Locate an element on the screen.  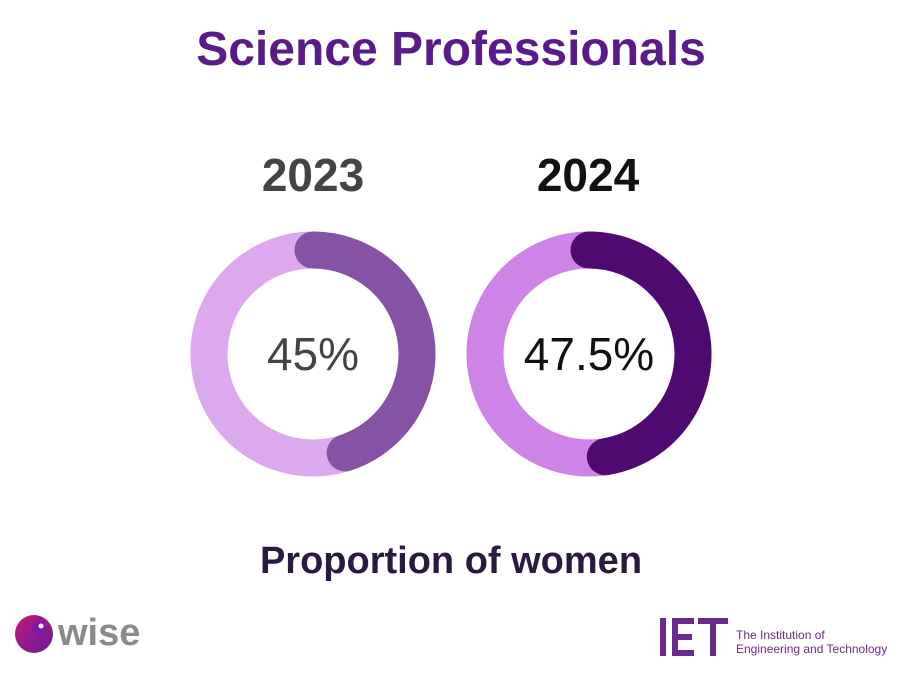
donut-2024: 47.5% is located at coordinates (589, 354).